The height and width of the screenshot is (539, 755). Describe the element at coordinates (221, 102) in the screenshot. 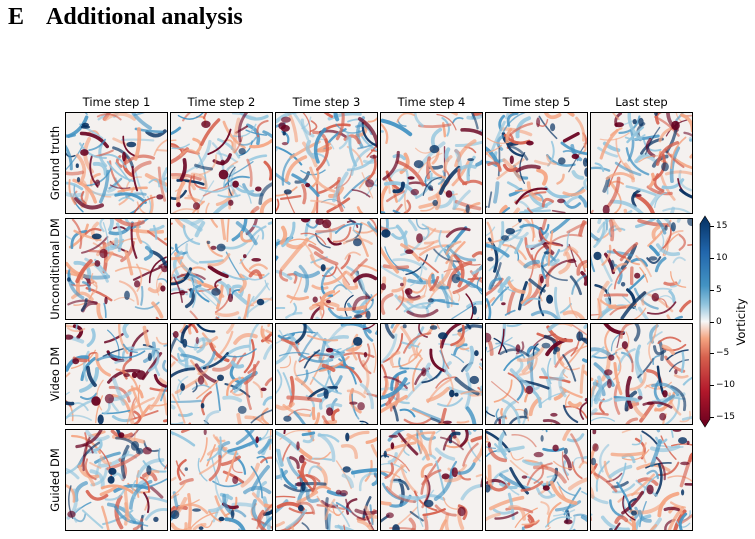

I see `column-title-time-step-2: Time step 2` at that location.